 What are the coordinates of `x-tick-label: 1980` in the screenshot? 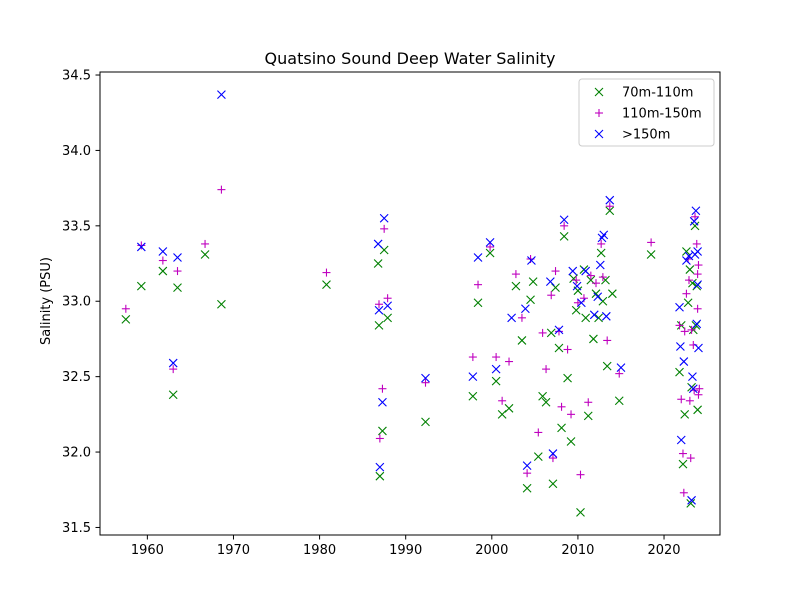 It's located at (319, 550).